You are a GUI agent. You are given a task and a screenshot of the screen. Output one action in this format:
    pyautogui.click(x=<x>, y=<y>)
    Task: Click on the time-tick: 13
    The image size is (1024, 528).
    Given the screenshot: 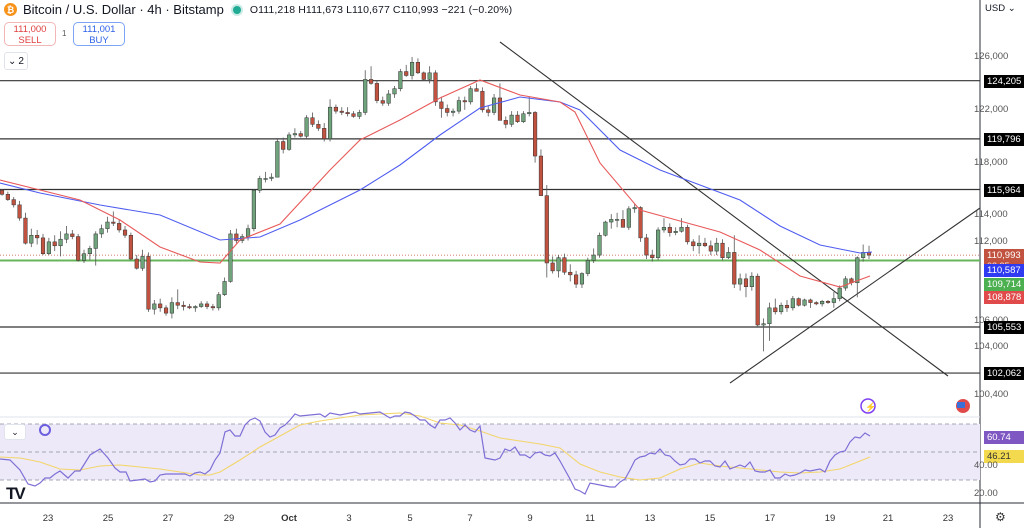 What is the action you would take?
    pyautogui.click(x=650, y=518)
    